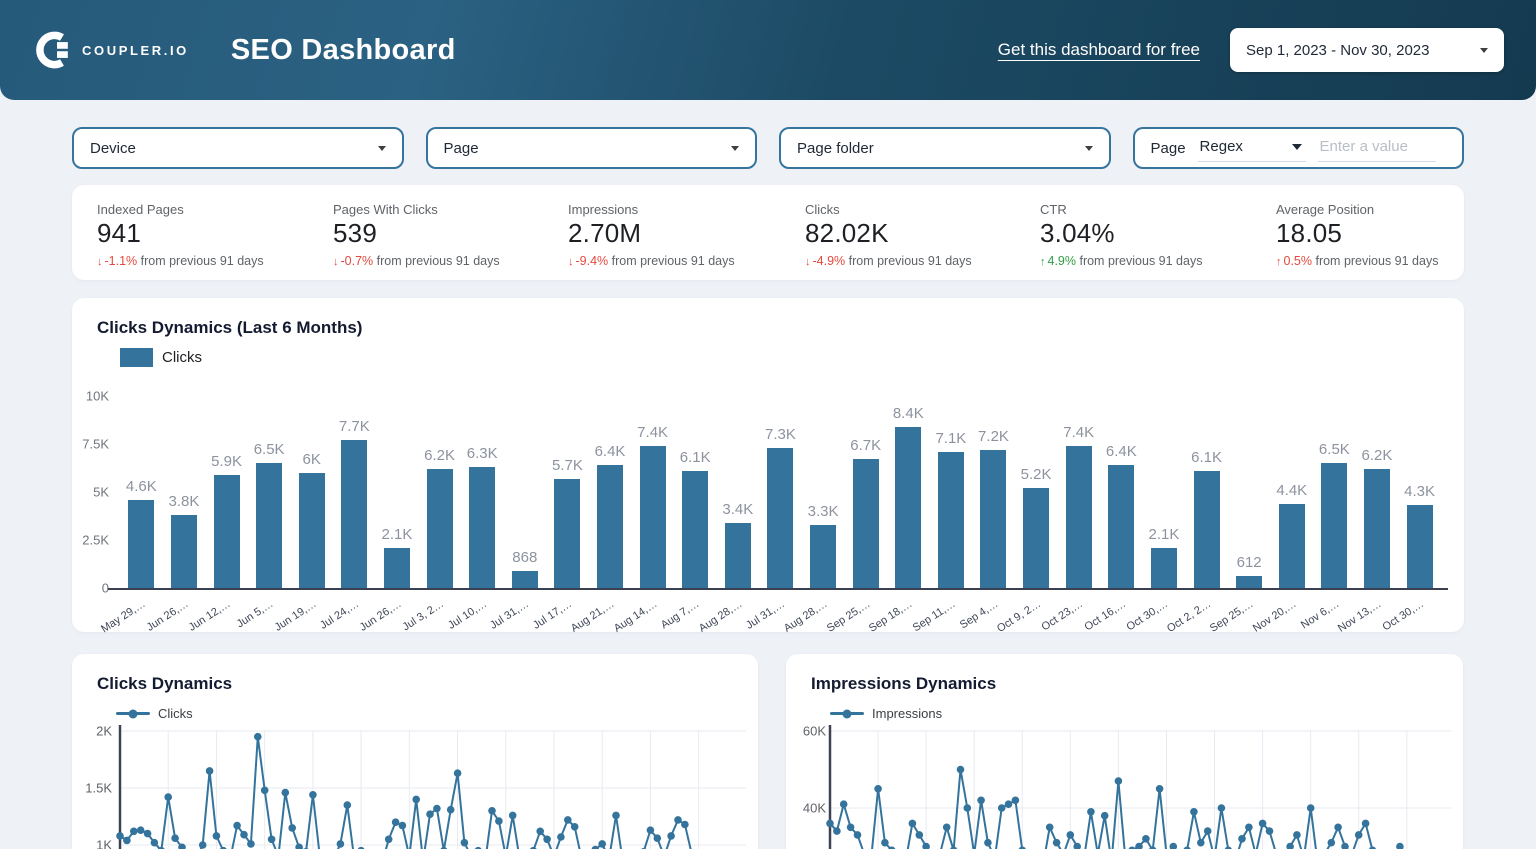  I want to click on page-folder-filter: Page folder, so click(945, 148).